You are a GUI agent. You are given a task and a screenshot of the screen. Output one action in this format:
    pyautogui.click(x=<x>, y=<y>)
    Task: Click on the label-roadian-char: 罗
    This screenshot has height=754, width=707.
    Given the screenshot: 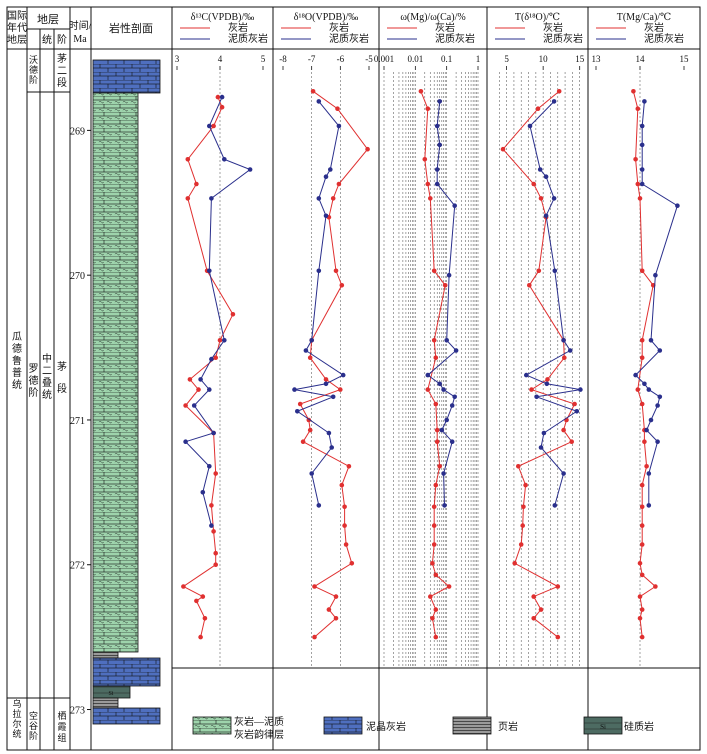 What is the action you would take?
    pyautogui.click(x=34, y=369)
    